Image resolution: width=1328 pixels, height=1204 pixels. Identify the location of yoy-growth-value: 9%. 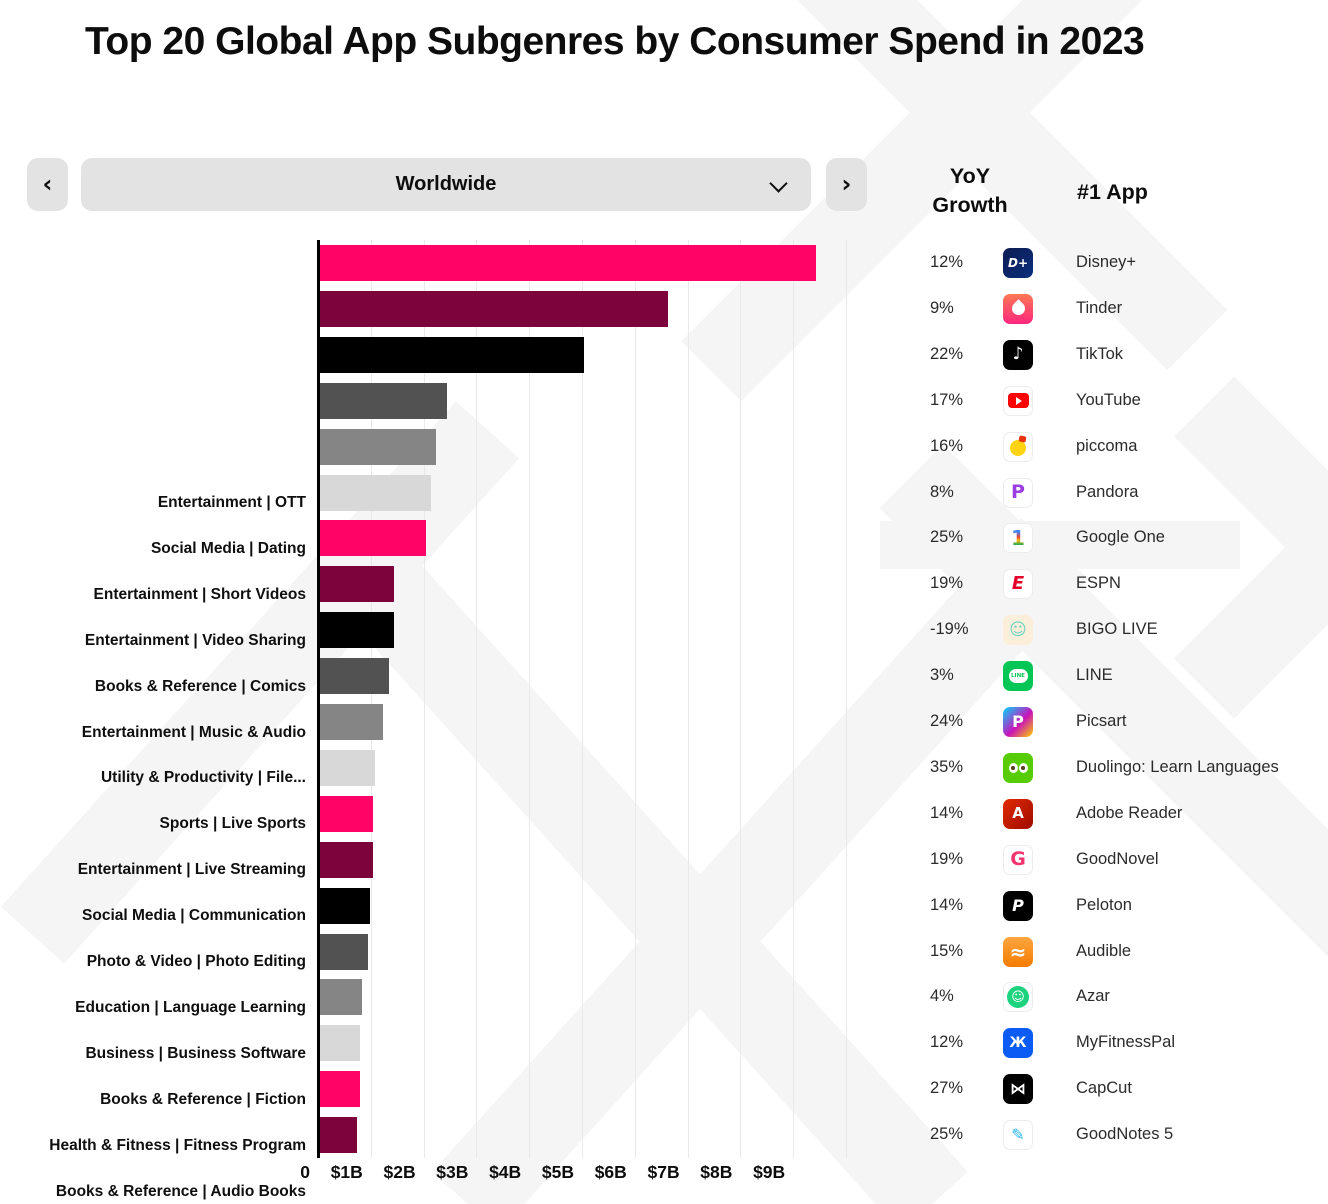
(942, 307).